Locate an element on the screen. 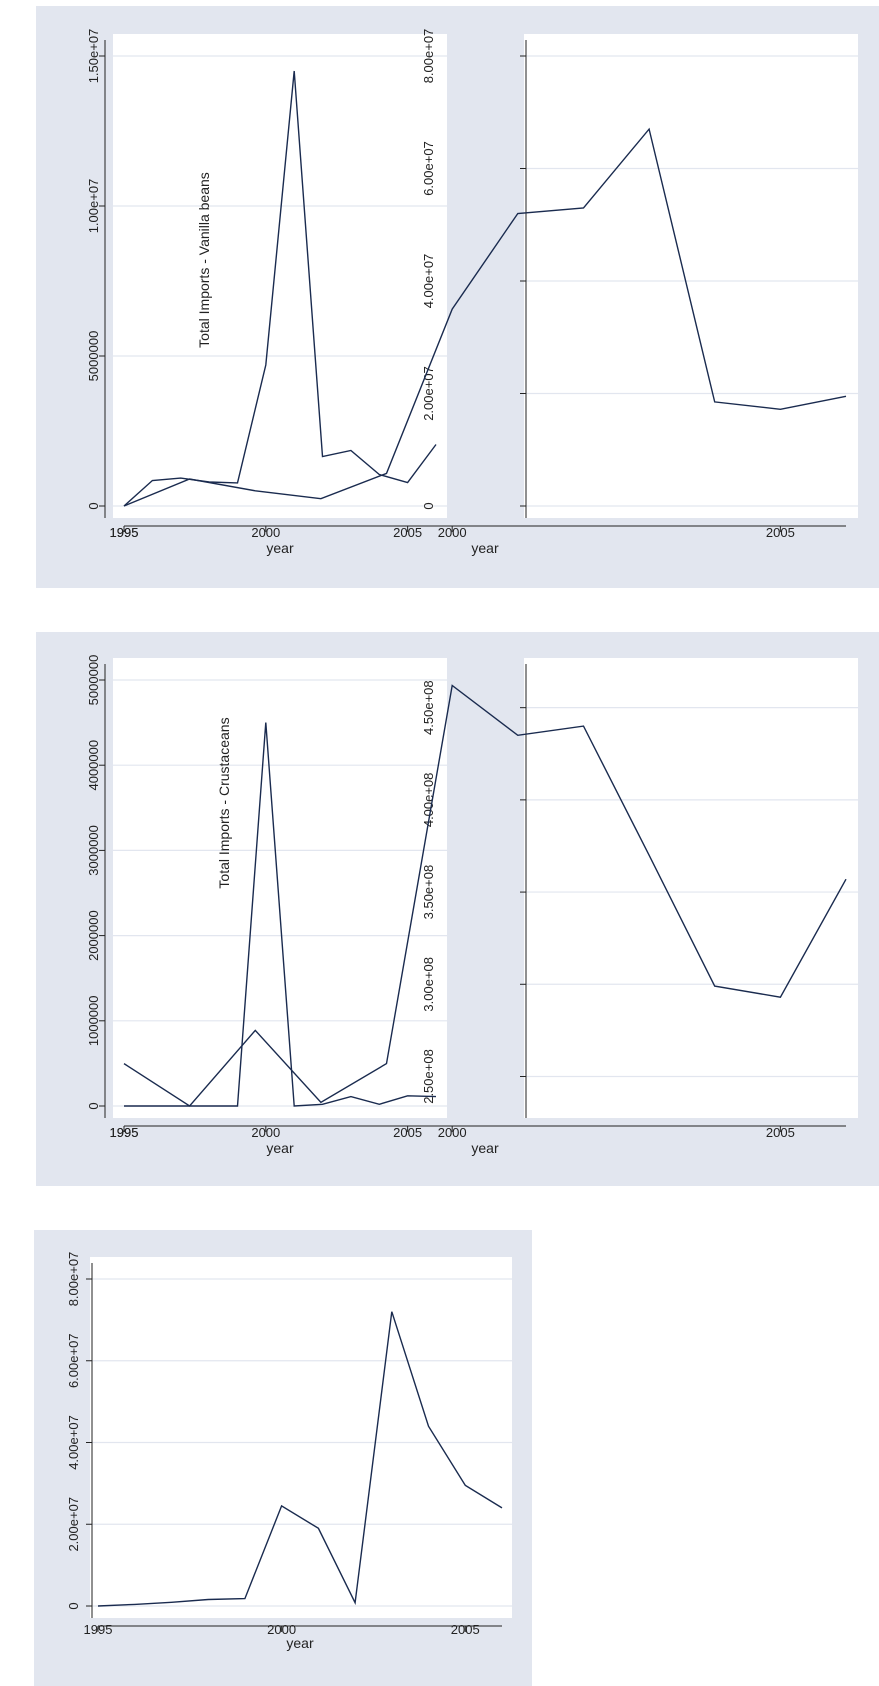 This screenshot has height=1686, width=879. y-tick-label-vanilla-value: 2.00e+07 is located at coordinates (428, 393).